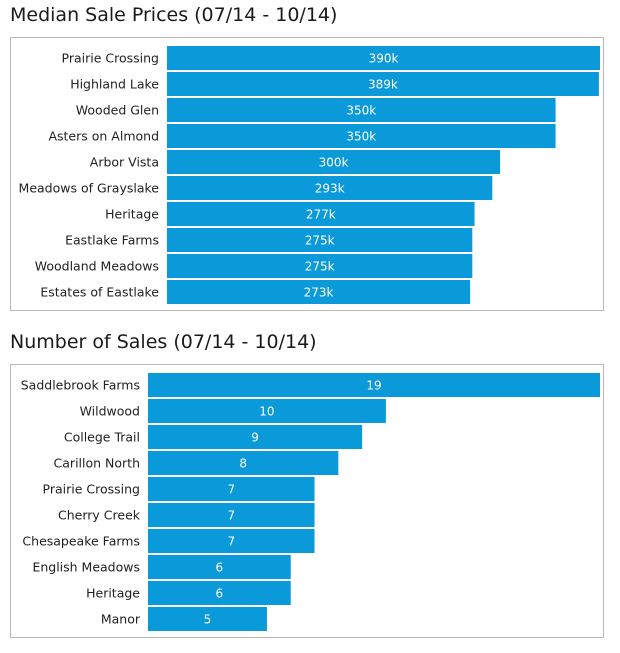  What do you see at coordinates (132, 214) in the screenshot?
I see `price-category-label: Heritage` at bounding box center [132, 214].